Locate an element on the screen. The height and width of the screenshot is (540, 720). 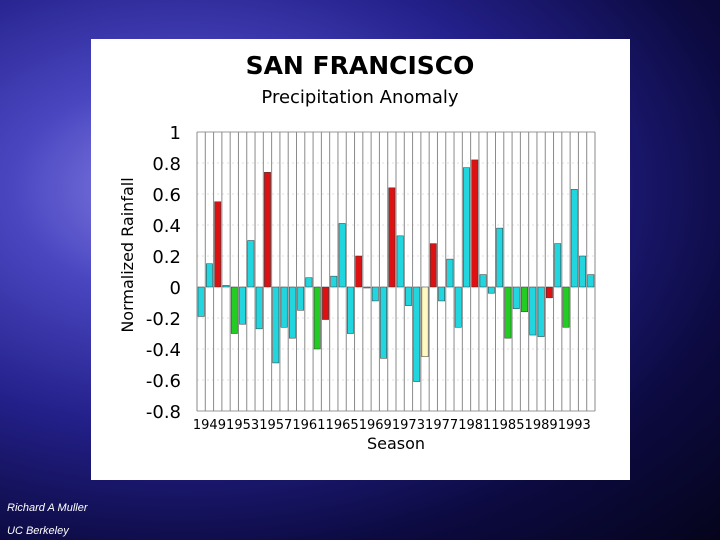
bar-1977 is located at coordinates (442, 294).